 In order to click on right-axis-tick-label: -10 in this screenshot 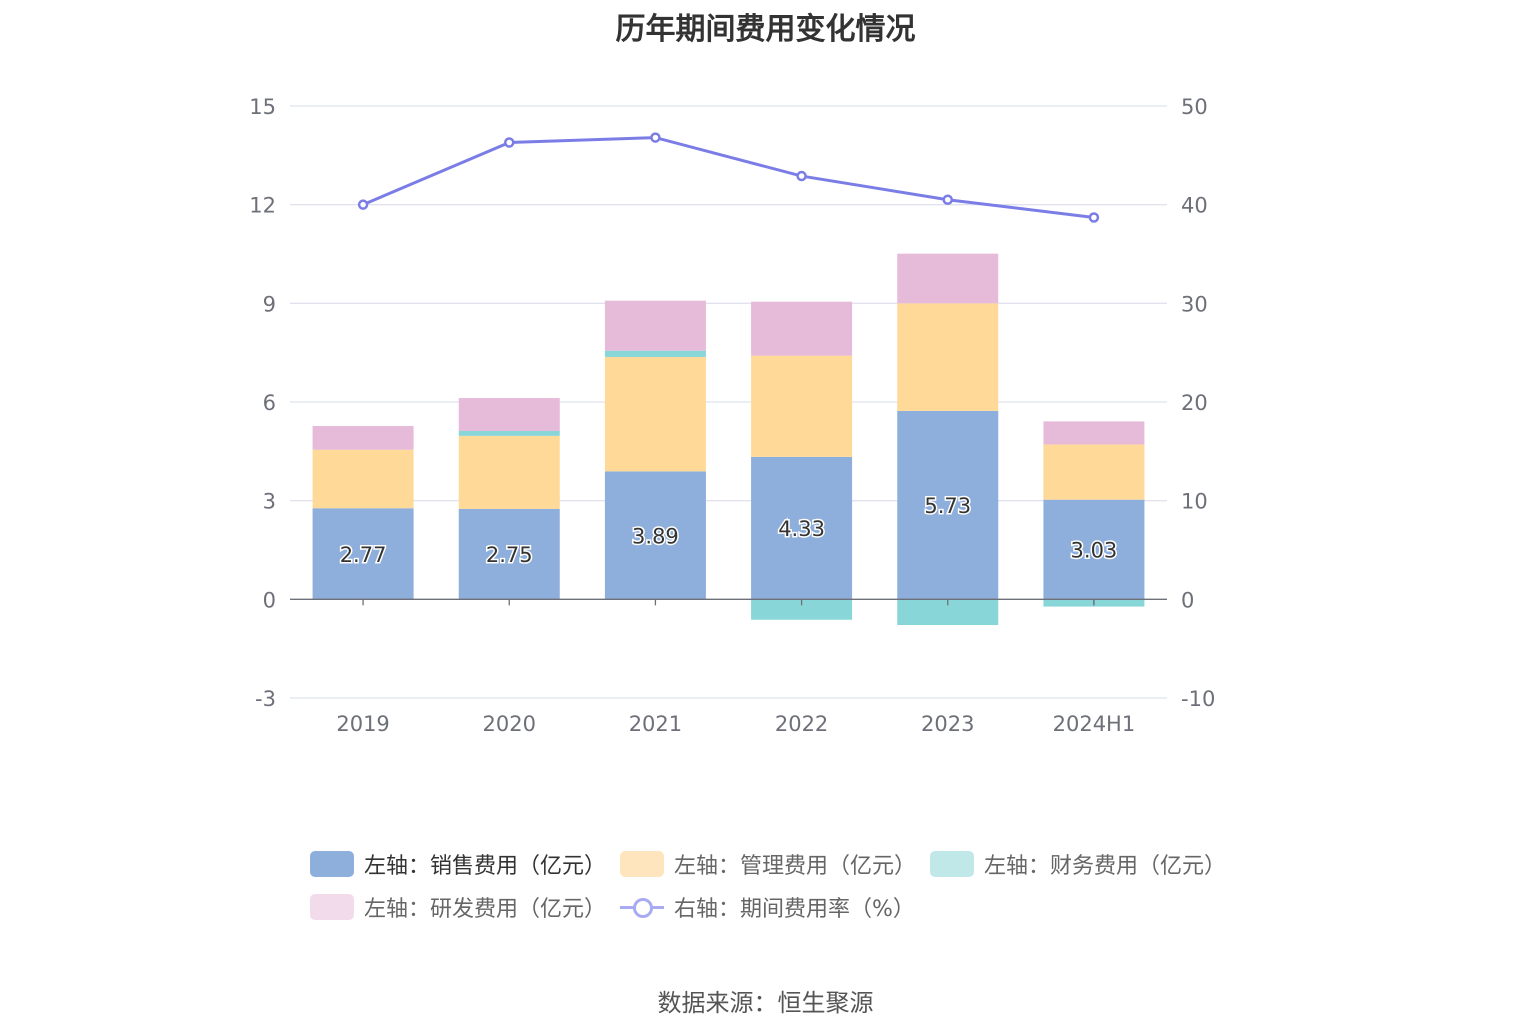, I will do `click(1198, 699)`.